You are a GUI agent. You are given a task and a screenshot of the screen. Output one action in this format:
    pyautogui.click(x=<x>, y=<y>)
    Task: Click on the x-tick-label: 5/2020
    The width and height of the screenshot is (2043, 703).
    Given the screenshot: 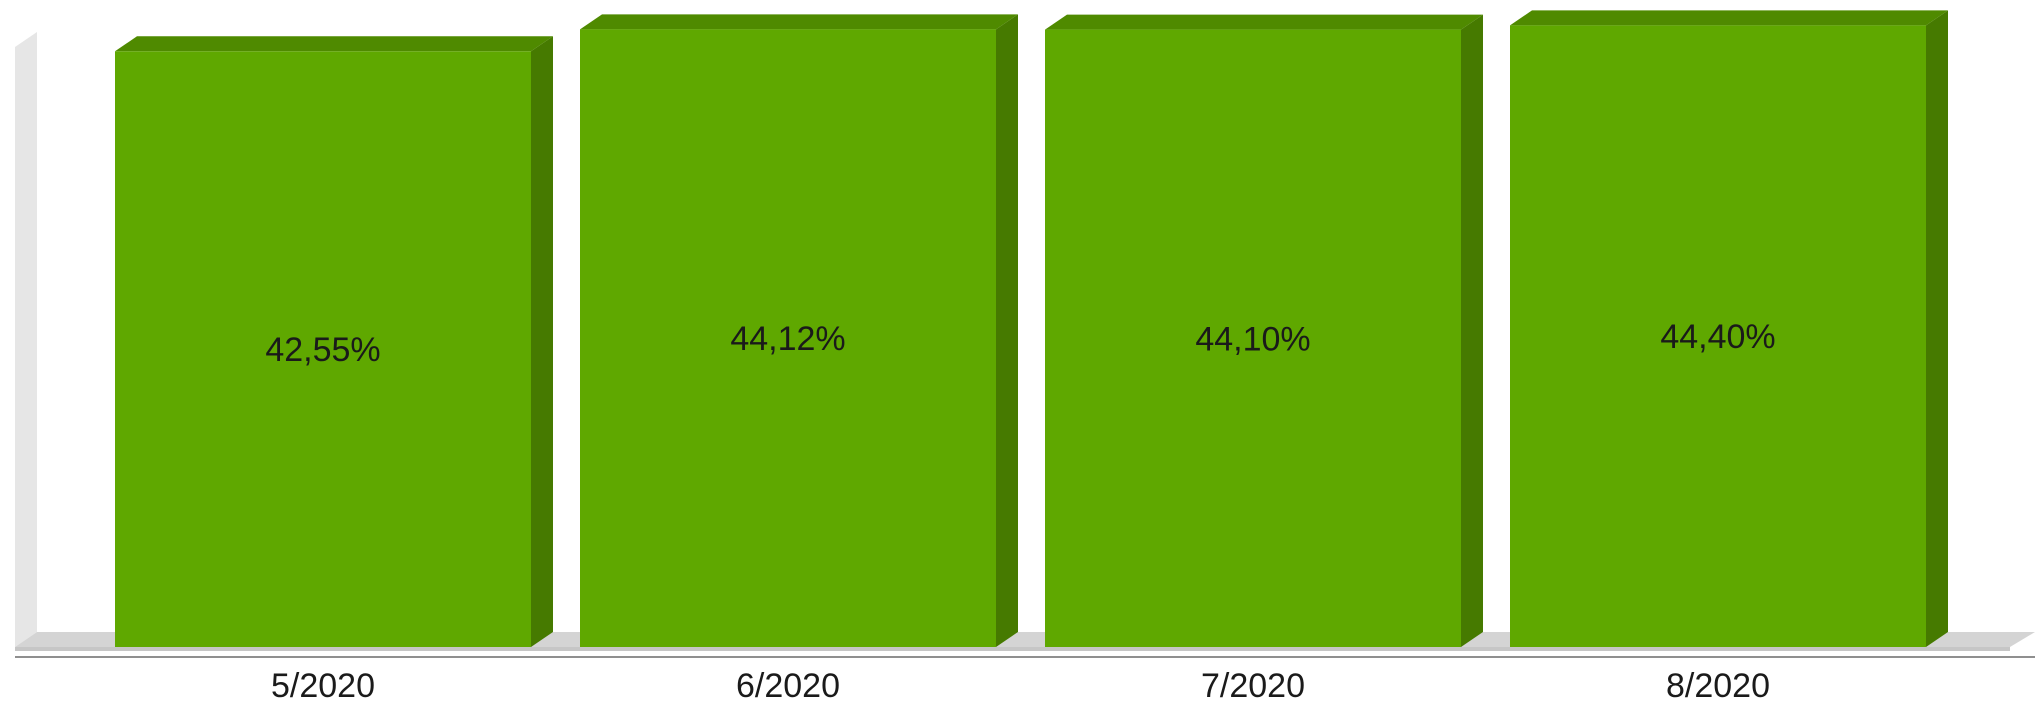 What is the action you would take?
    pyautogui.click(x=323, y=685)
    